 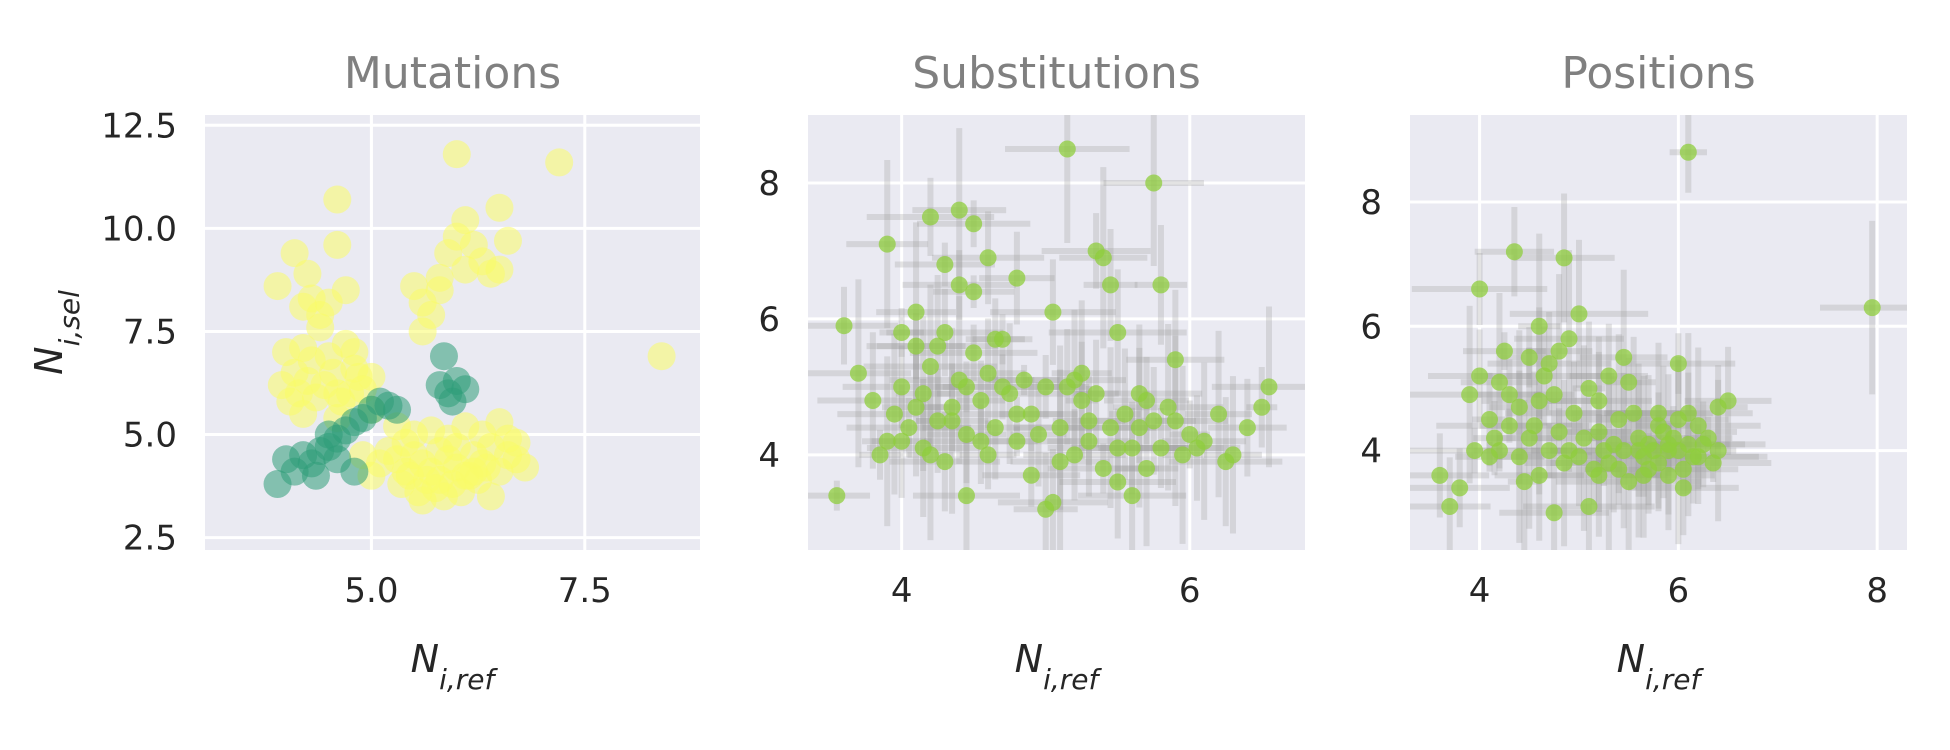 I want to click on x-tick-label: 6, so click(x=1679, y=591).